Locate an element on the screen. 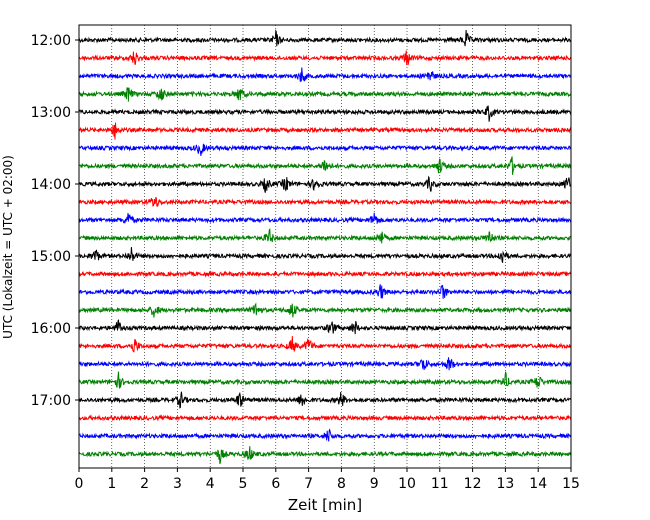 This screenshot has width=650, height=520. y-axis-label: UTC (Lokalzeit = UTC + 02:00) is located at coordinates (8, 247).